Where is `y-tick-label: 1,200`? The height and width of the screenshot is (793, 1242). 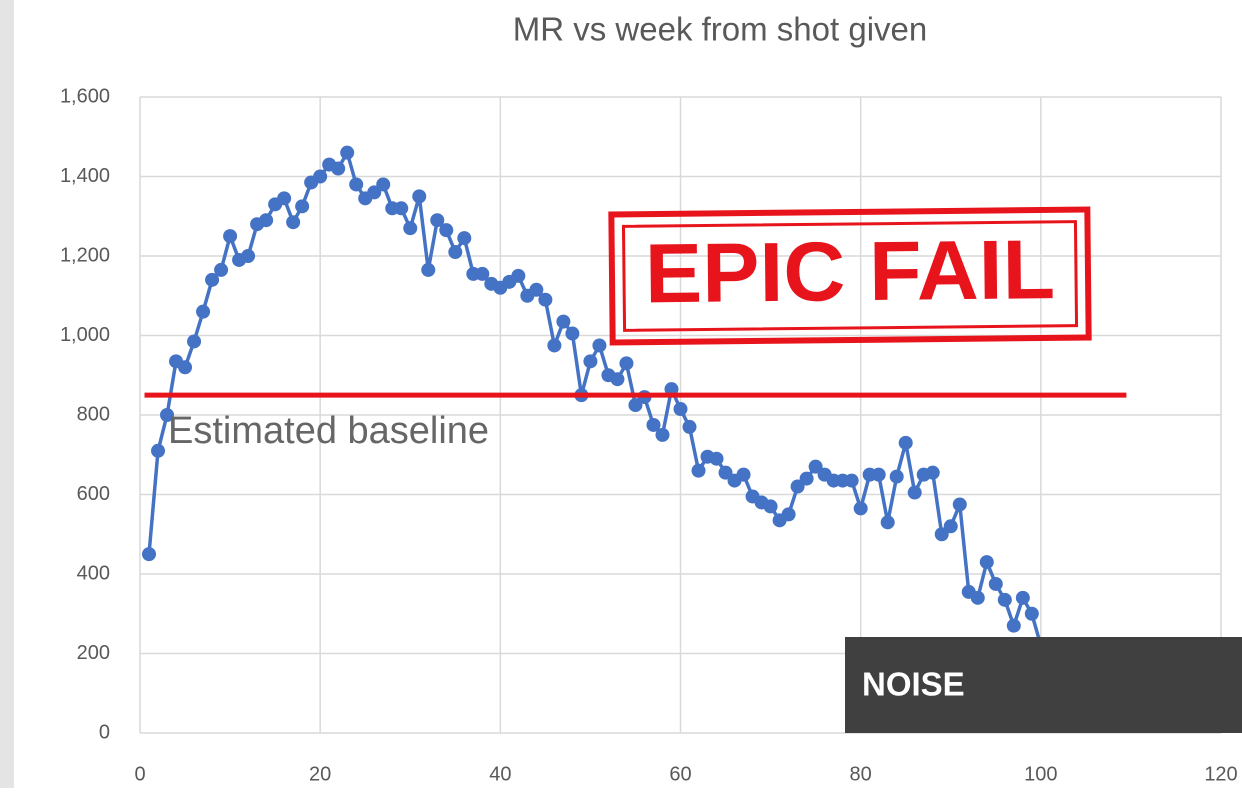
y-tick-label: 1,200 is located at coordinates (85, 255).